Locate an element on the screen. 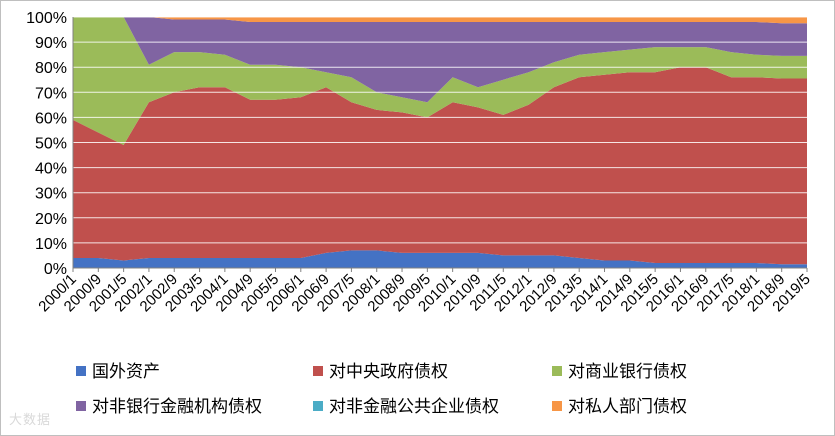  y-tick-label: 90% is located at coordinates (51, 43).